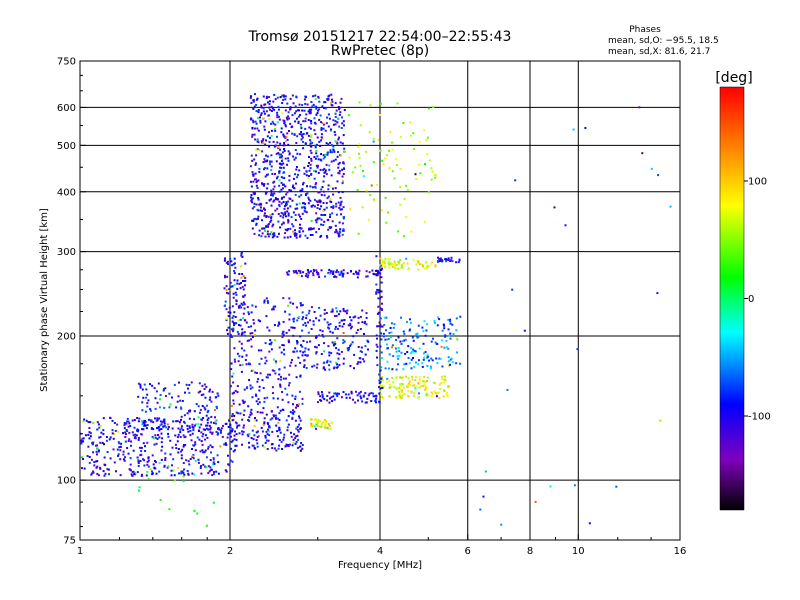  What do you see at coordinates (732, 298) in the screenshot?
I see `colorbar` at bounding box center [732, 298].